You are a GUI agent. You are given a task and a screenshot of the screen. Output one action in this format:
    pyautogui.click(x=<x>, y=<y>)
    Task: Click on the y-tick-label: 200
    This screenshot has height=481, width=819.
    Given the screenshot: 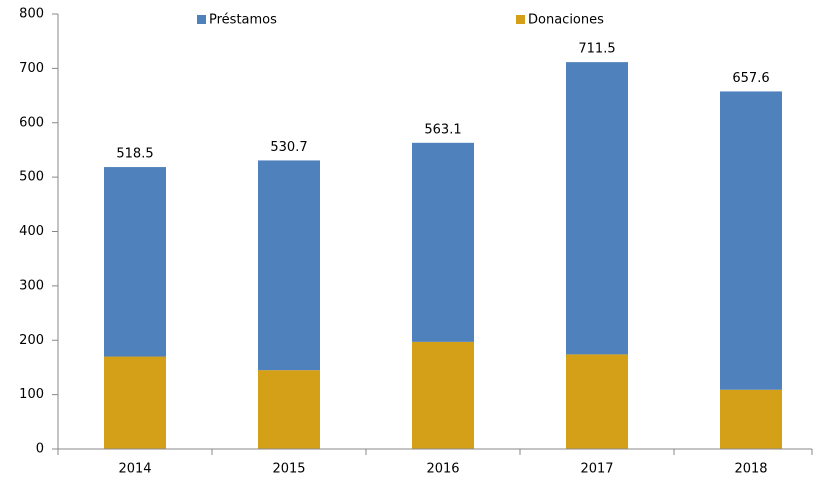 What is the action you would take?
    pyautogui.click(x=31, y=340)
    